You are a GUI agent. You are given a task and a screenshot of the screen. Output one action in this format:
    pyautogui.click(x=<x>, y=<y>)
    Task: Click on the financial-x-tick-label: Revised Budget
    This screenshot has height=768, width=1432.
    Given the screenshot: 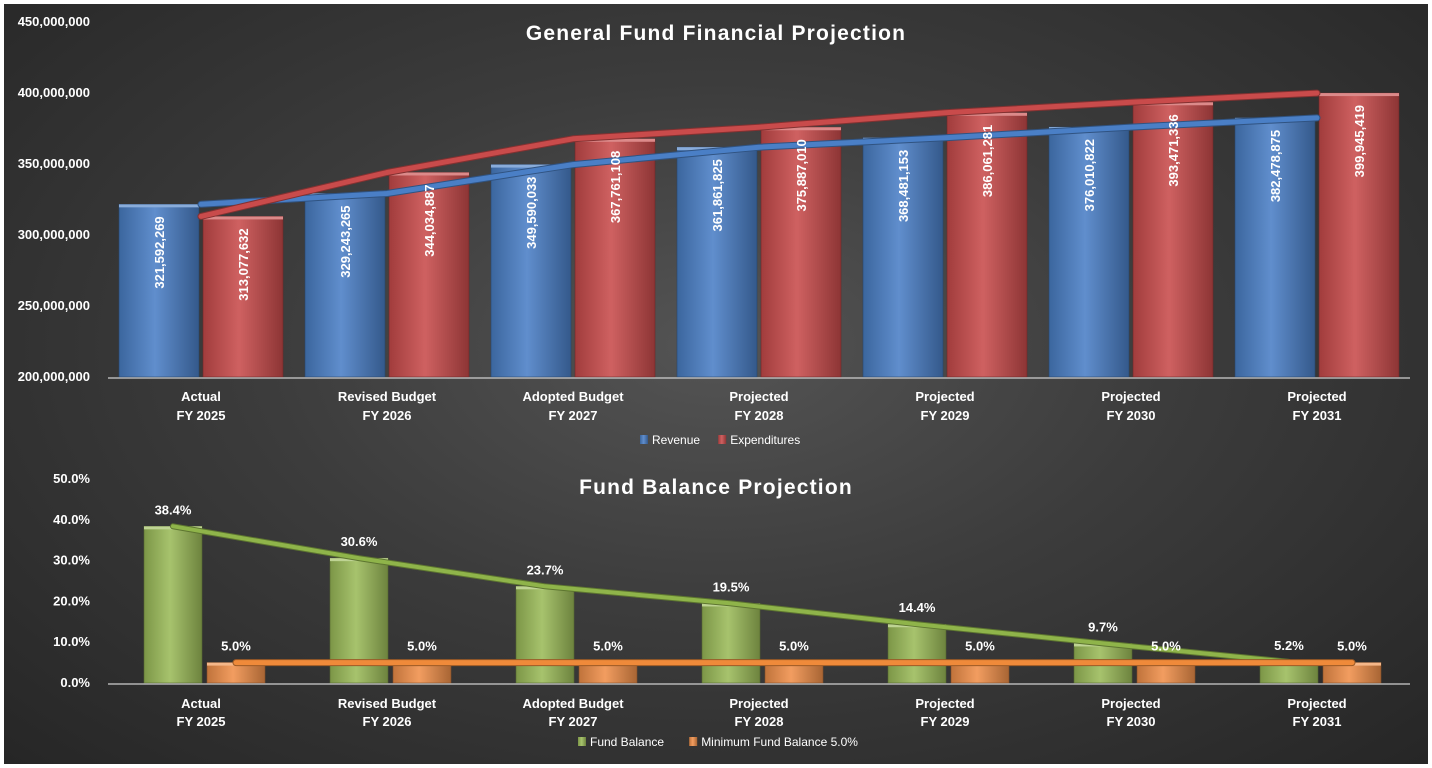 What is the action you would take?
    pyautogui.click(x=387, y=396)
    